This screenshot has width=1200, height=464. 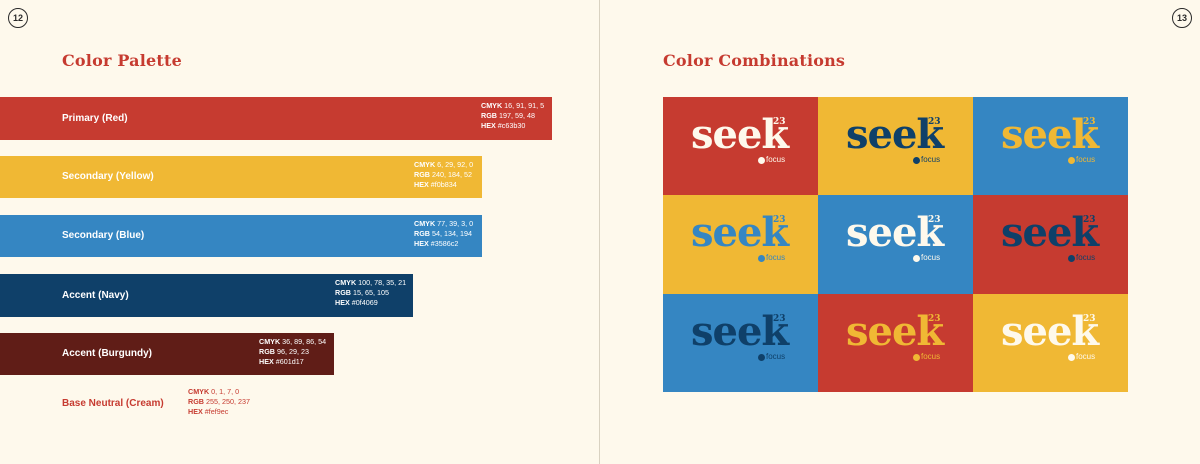 I want to click on cmyk-value: 77, 39, 3, 0, so click(x=455, y=223).